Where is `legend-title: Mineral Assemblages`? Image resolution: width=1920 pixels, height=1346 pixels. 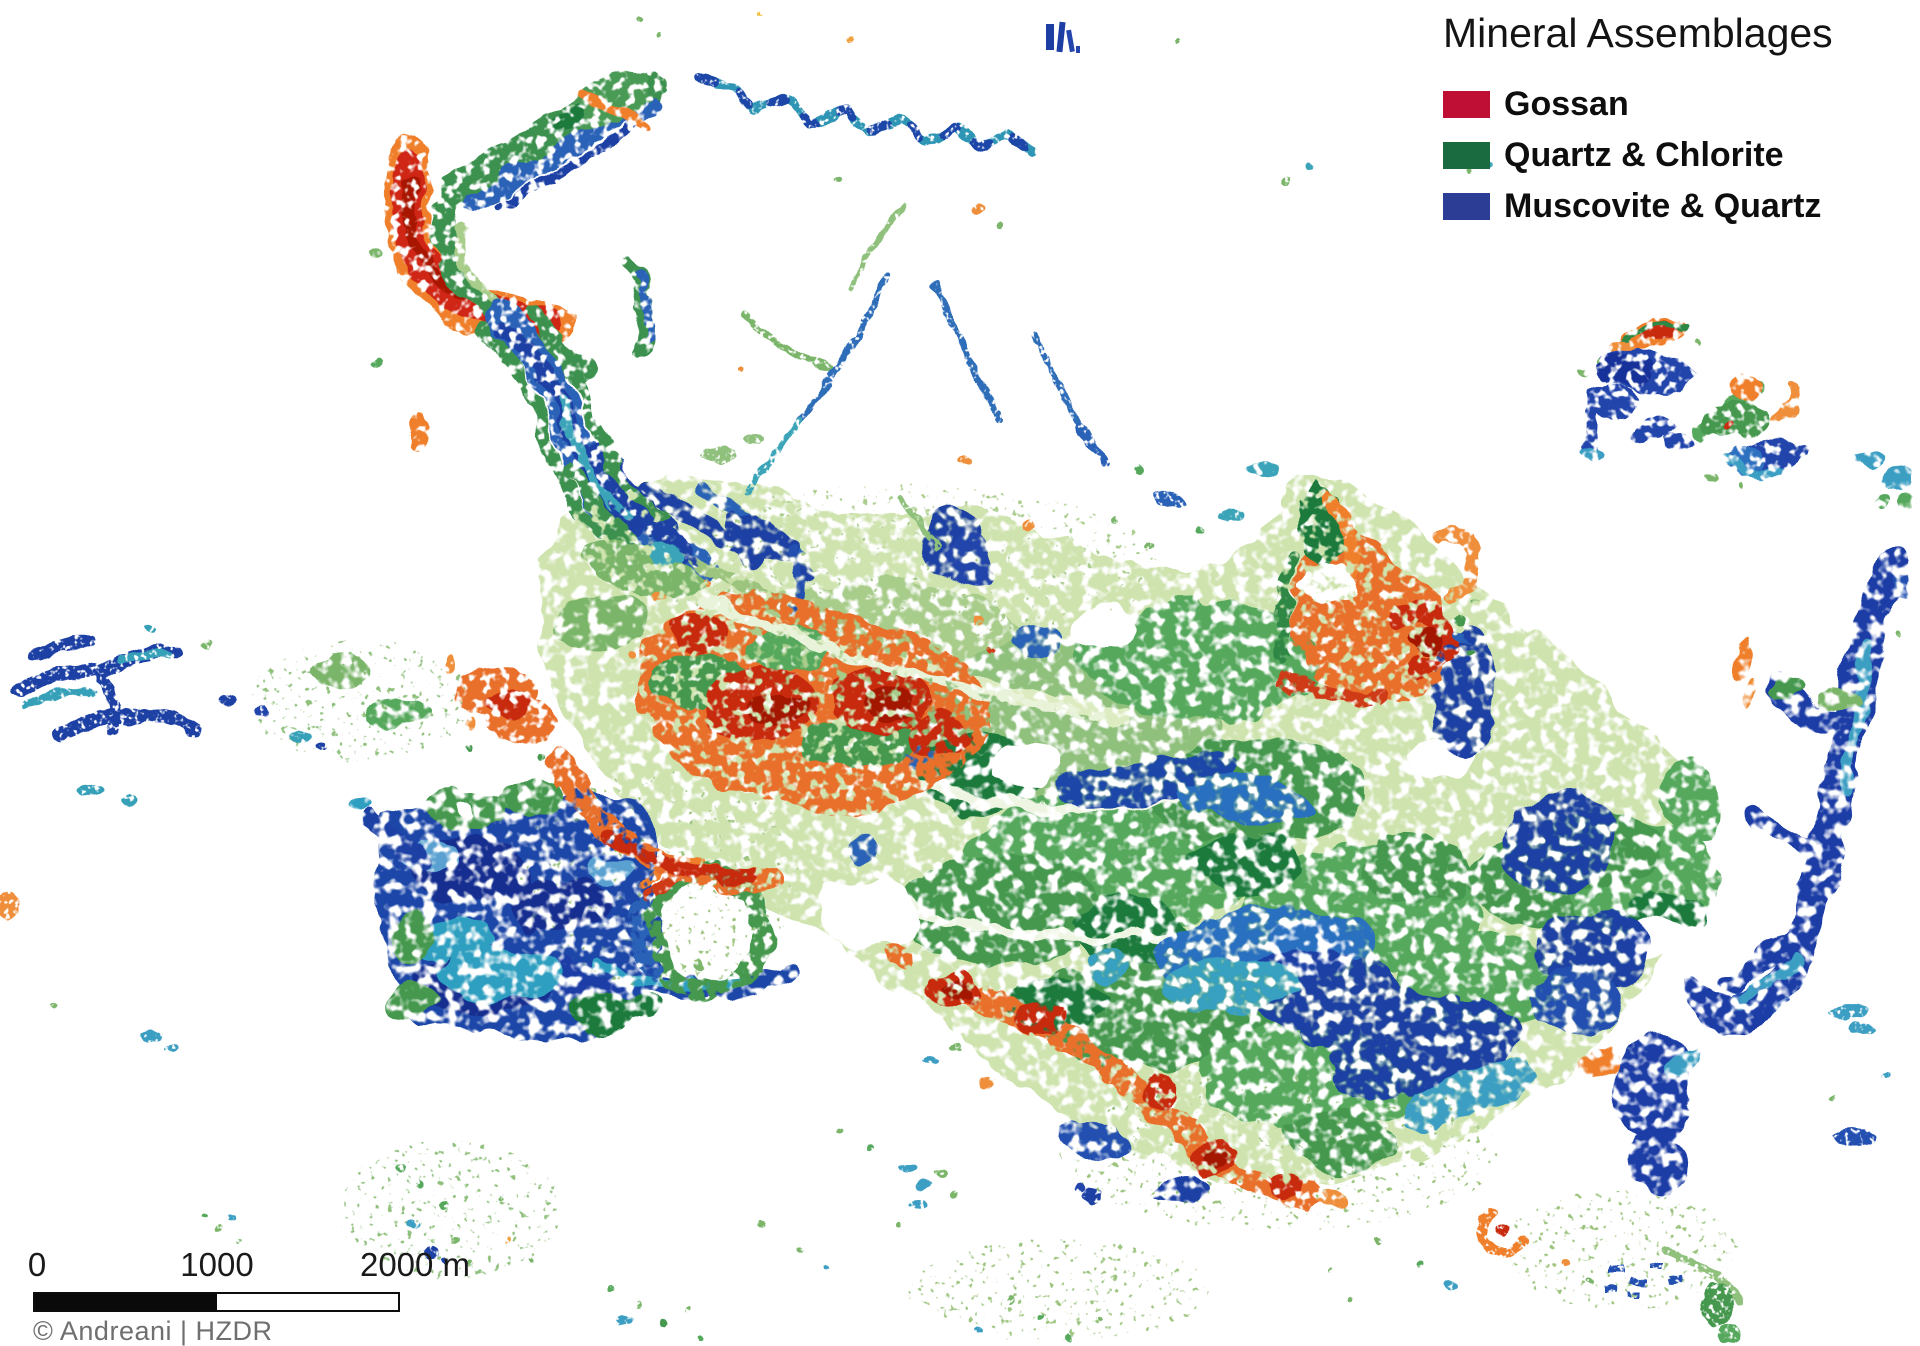 legend-title: Mineral Assemblages is located at coordinates (1638, 33).